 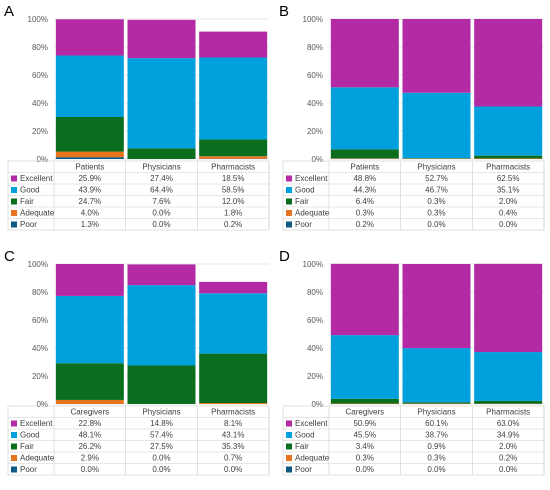 I want to click on data-label: 12.0%, so click(x=233, y=201).